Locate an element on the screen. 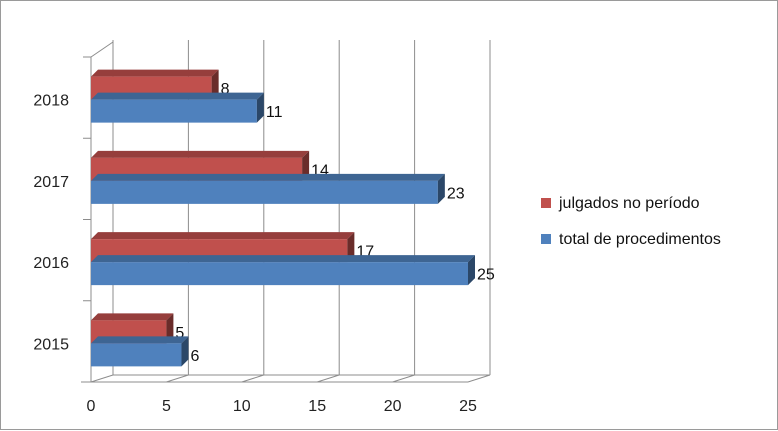  legend-label: julgados no período is located at coordinates (629, 203).